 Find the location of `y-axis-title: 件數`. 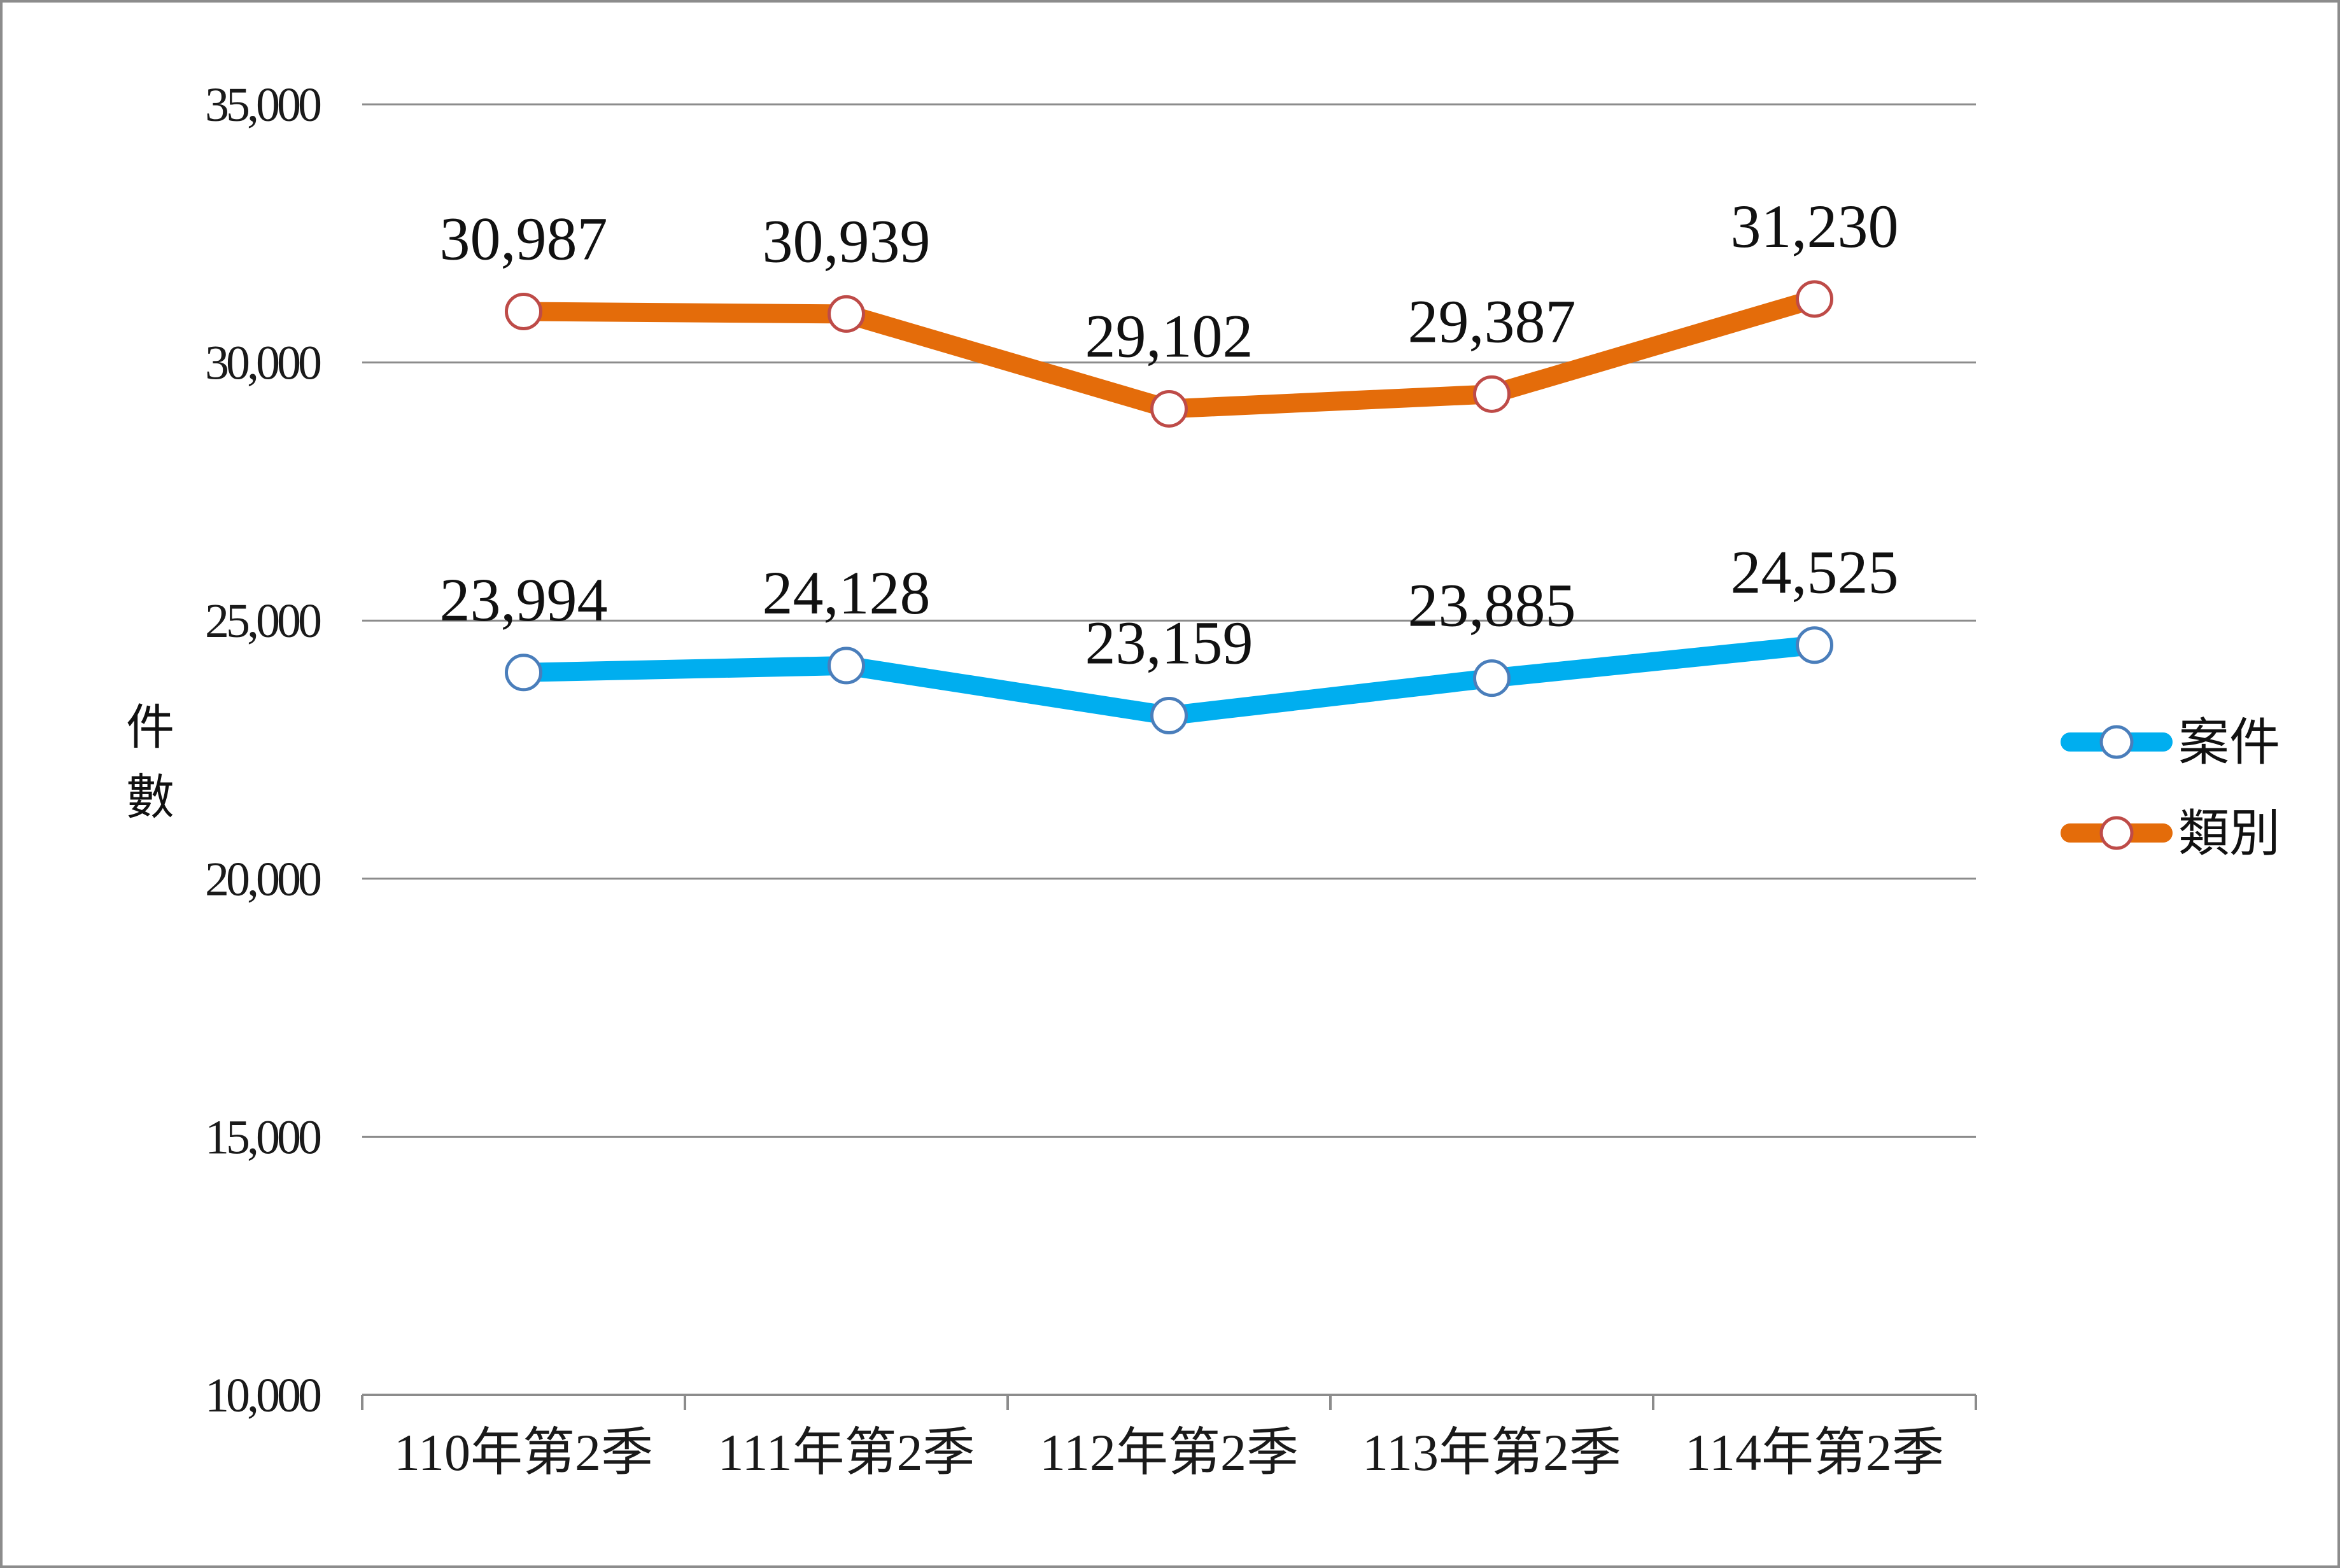

y-axis-title: 件數 is located at coordinates (150, 762).